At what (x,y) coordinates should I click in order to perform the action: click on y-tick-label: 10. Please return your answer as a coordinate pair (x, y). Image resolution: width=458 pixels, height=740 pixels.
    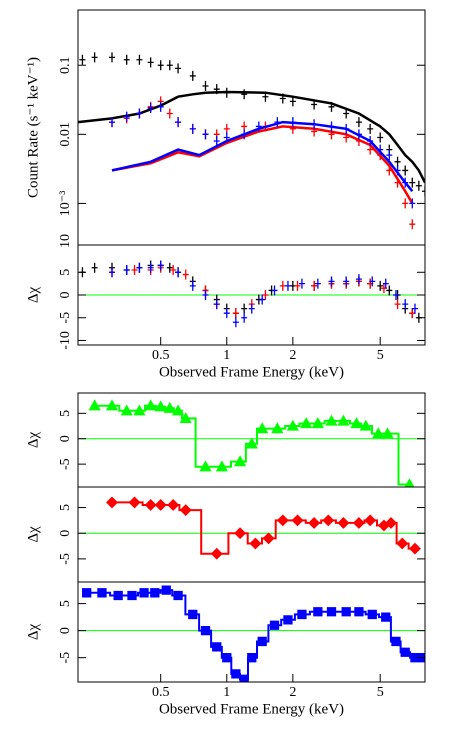
    Looking at the image, I should click on (65, 241).